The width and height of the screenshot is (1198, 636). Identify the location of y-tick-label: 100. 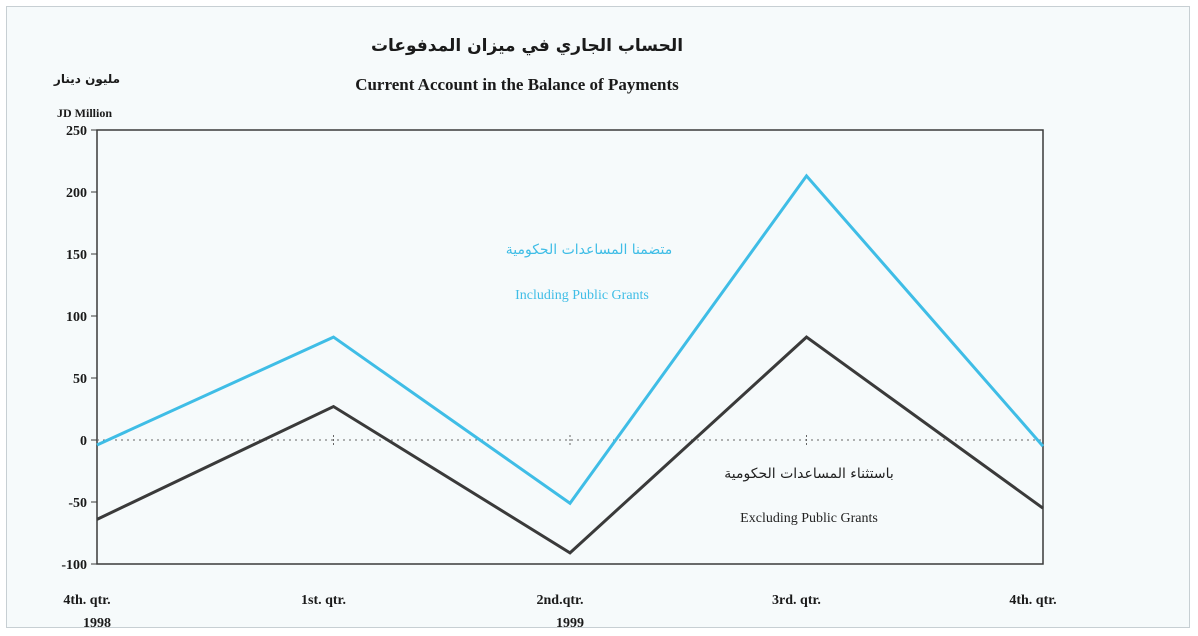
(76, 317).